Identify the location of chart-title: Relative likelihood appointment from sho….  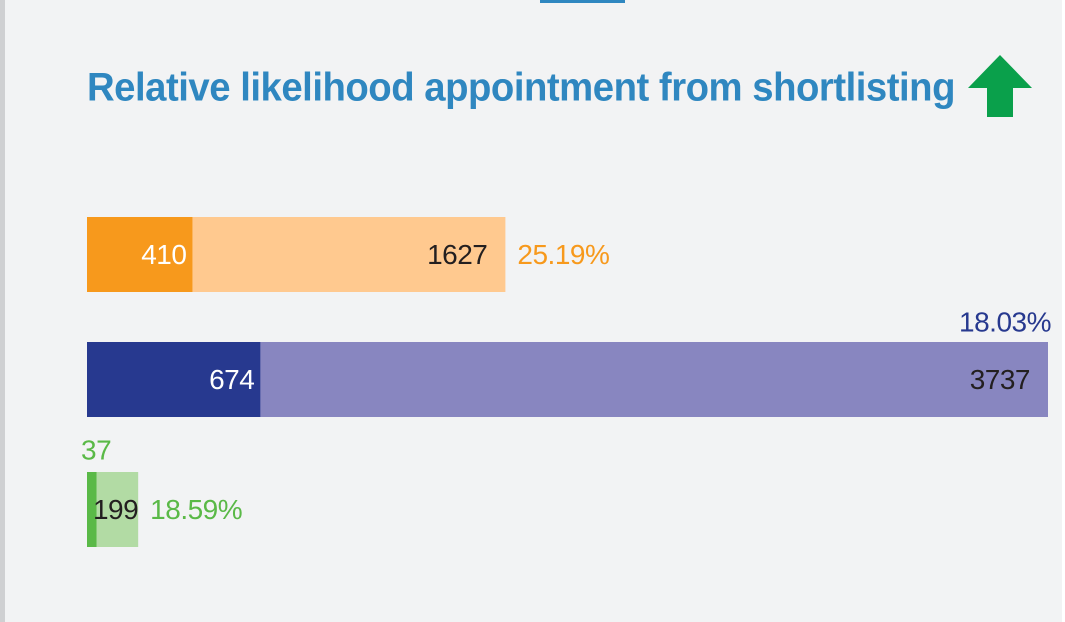
(521, 88).